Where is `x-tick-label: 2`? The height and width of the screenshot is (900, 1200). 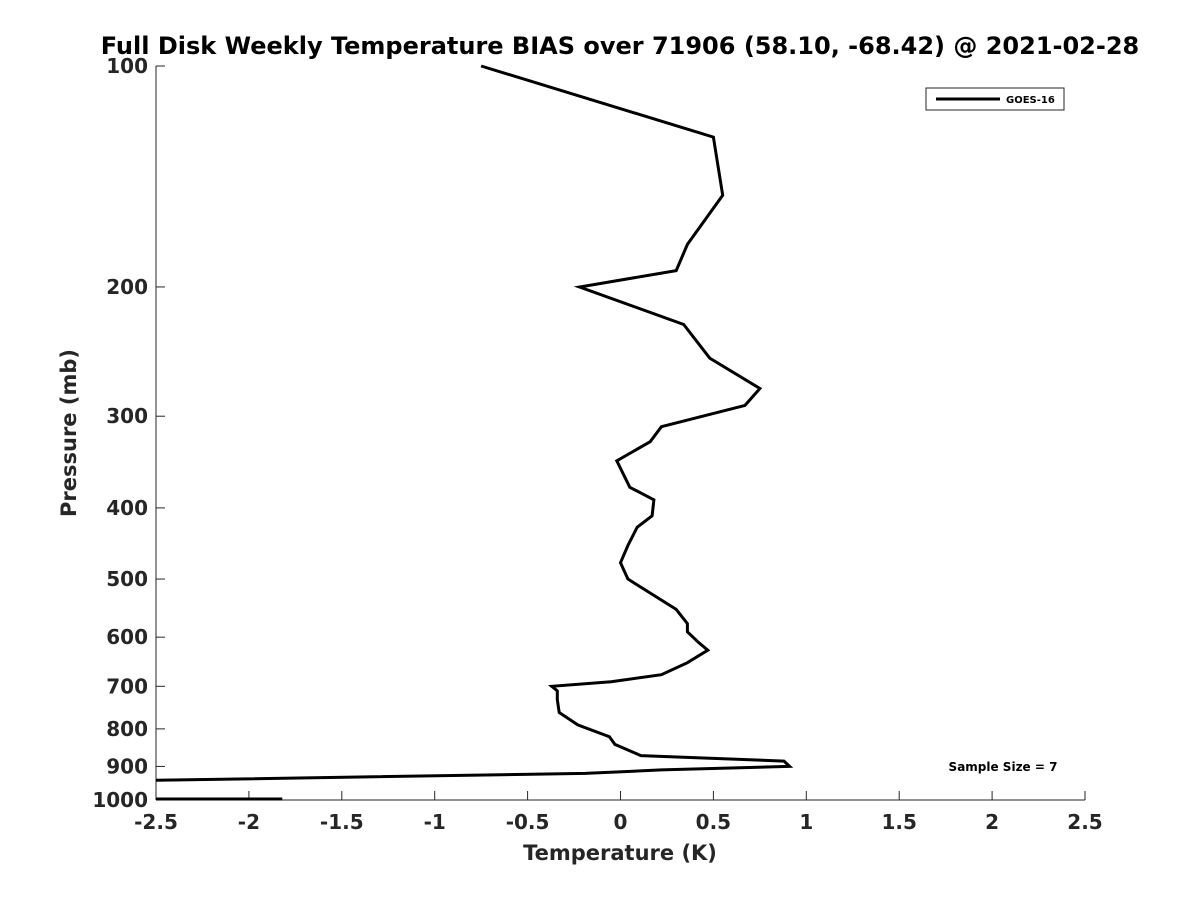
x-tick-label: 2 is located at coordinates (992, 822).